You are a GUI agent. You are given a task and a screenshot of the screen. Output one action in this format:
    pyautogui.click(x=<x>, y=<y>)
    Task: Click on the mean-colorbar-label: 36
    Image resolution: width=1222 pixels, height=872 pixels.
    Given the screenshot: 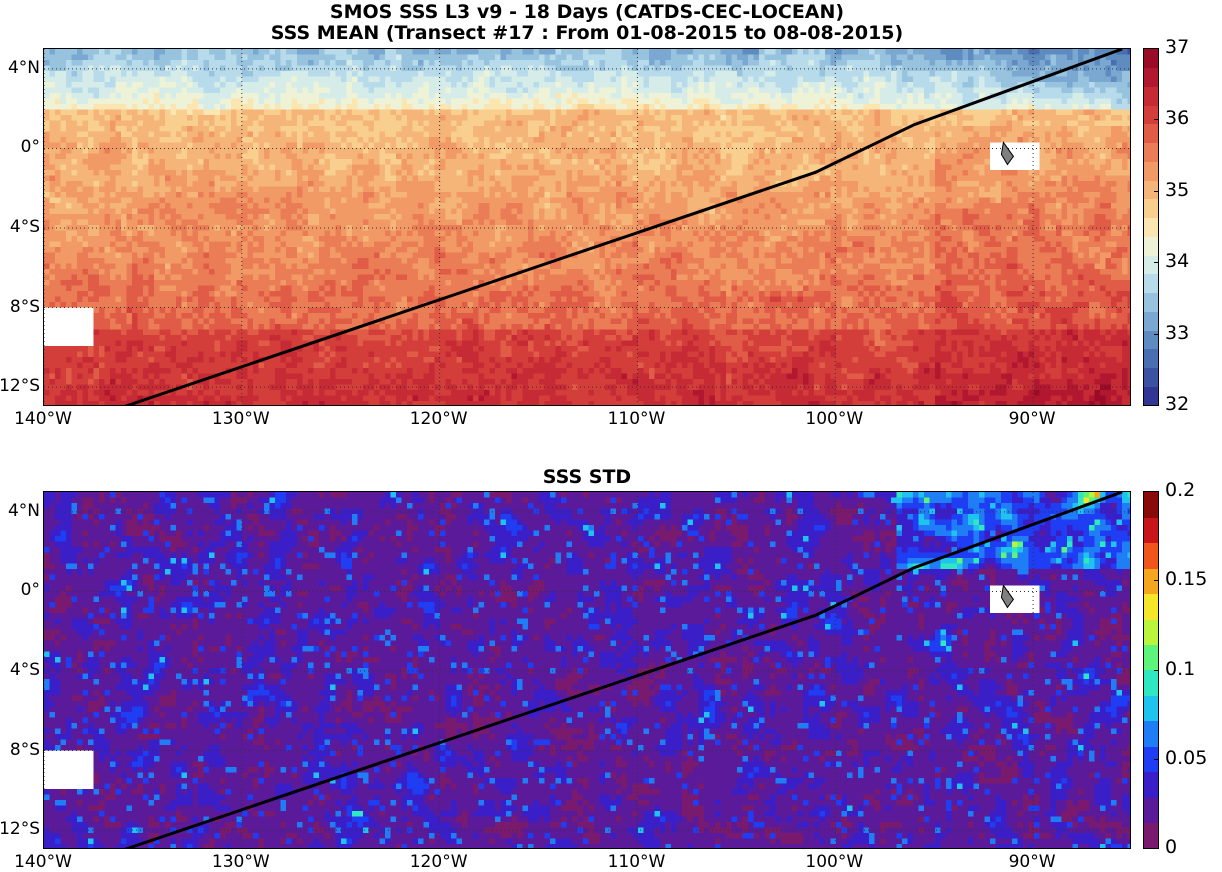 What is the action you would take?
    pyautogui.click(x=1177, y=118)
    